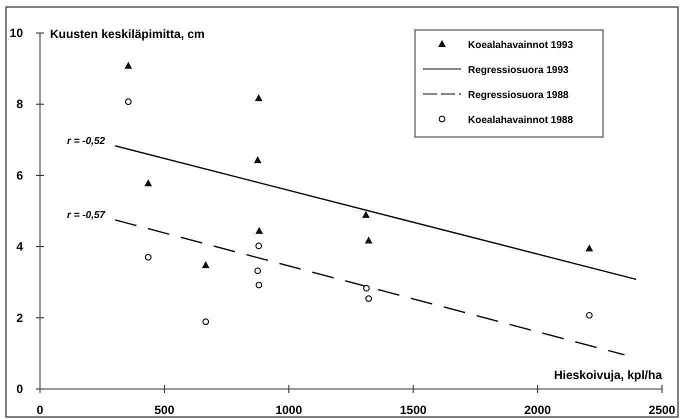  What do you see at coordinates (127, 34) in the screenshot?
I see `y-axis-title: Kuusten keskiläpimitta, cm` at bounding box center [127, 34].